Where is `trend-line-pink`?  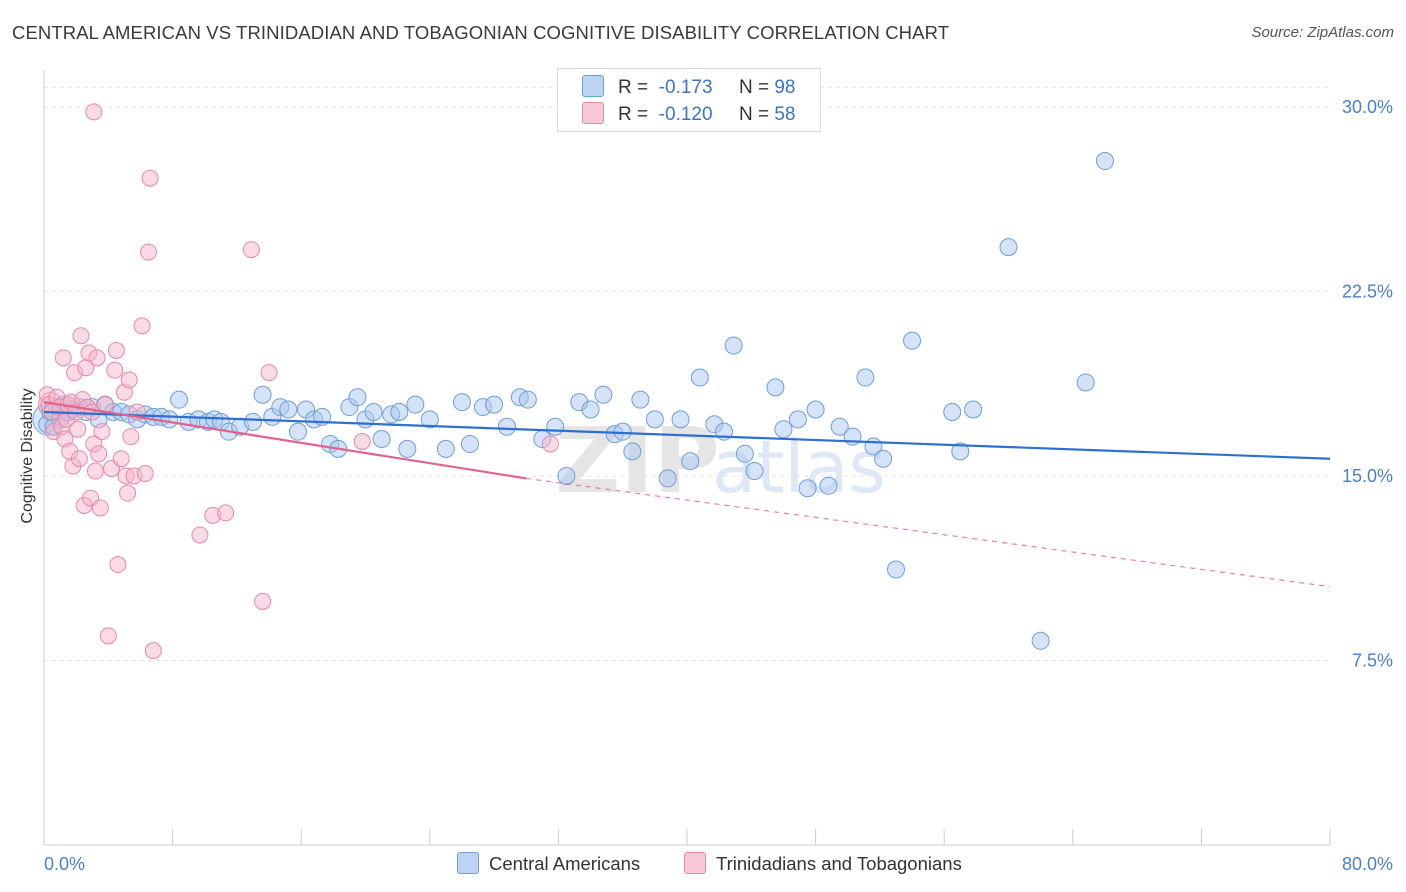
trend-line-pink is located at coordinates (285, 440).